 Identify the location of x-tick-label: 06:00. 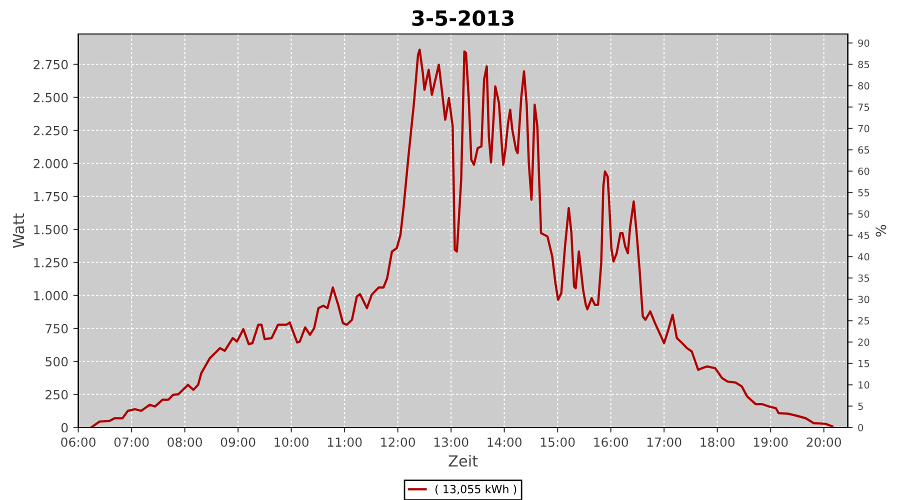
(78, 442).